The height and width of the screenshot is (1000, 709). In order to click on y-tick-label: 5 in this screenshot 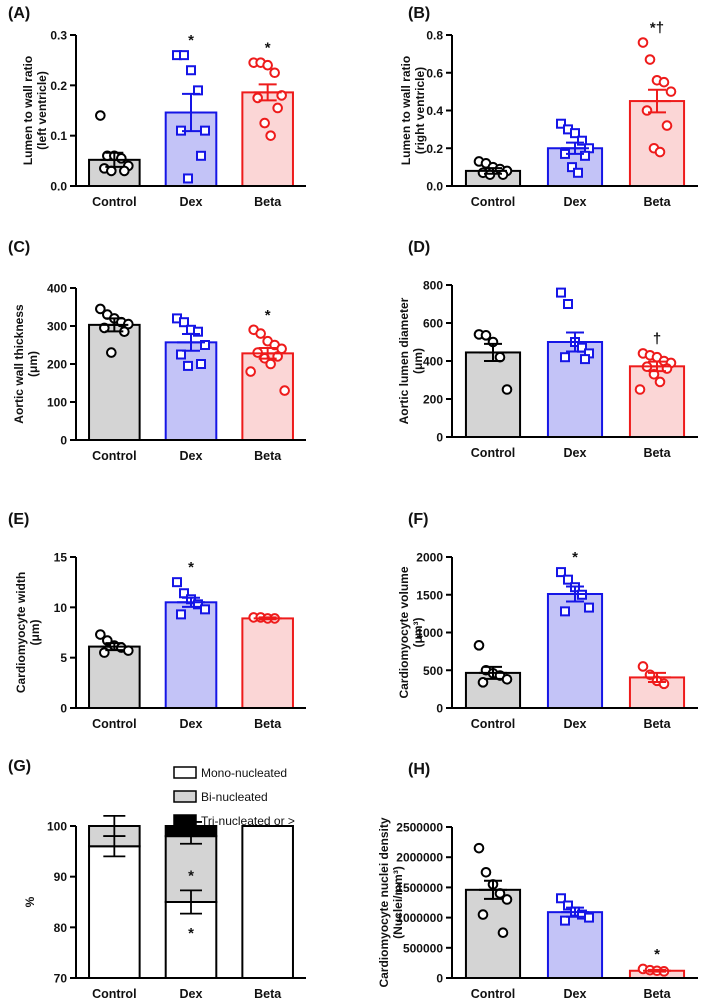, I will do `click(63, 658)`.